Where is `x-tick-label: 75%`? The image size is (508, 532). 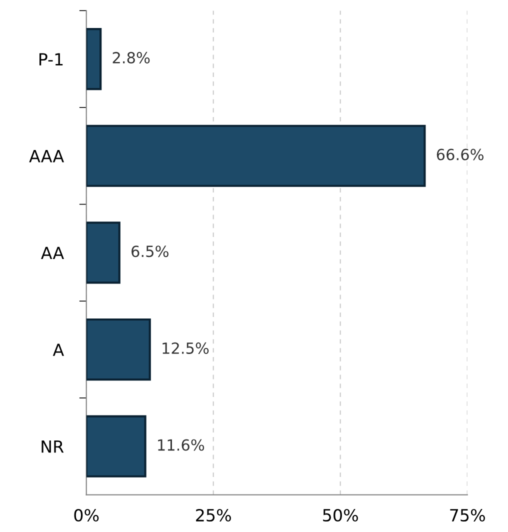
x-tick-label: 75% is located at coordinates (467, 515).